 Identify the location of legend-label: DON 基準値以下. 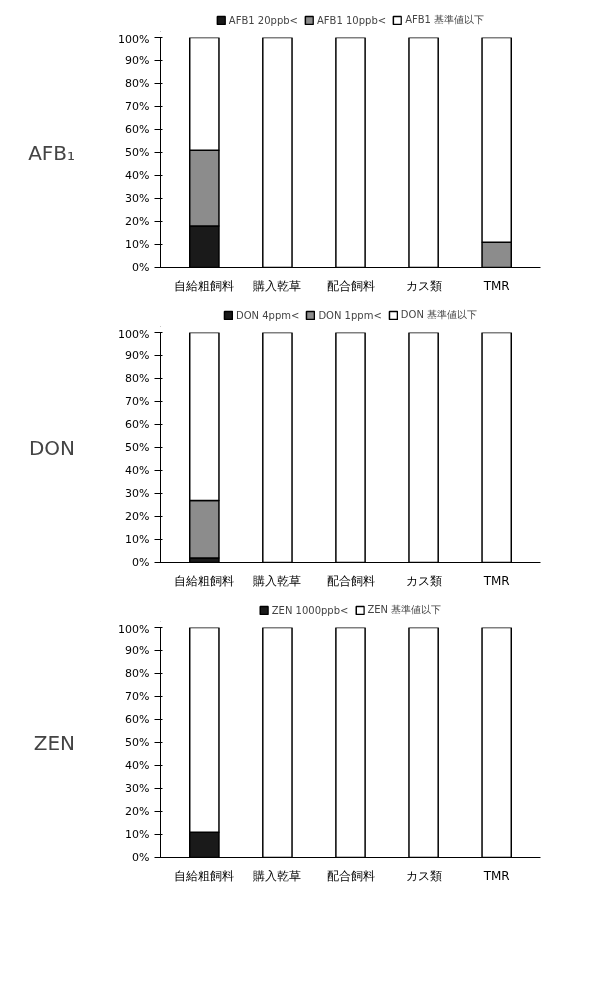
(439, 315).